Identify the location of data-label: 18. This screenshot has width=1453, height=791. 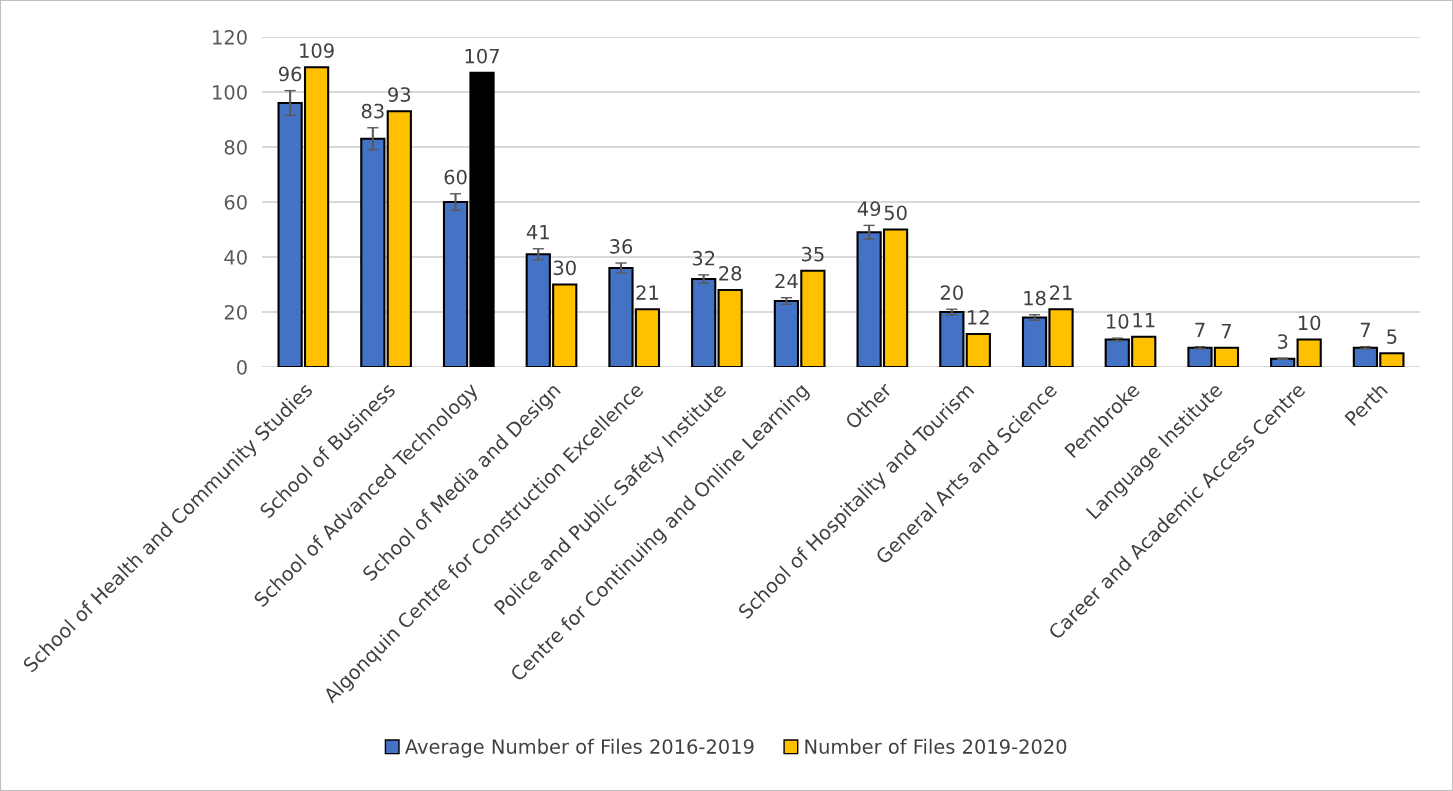
(1035, 298).